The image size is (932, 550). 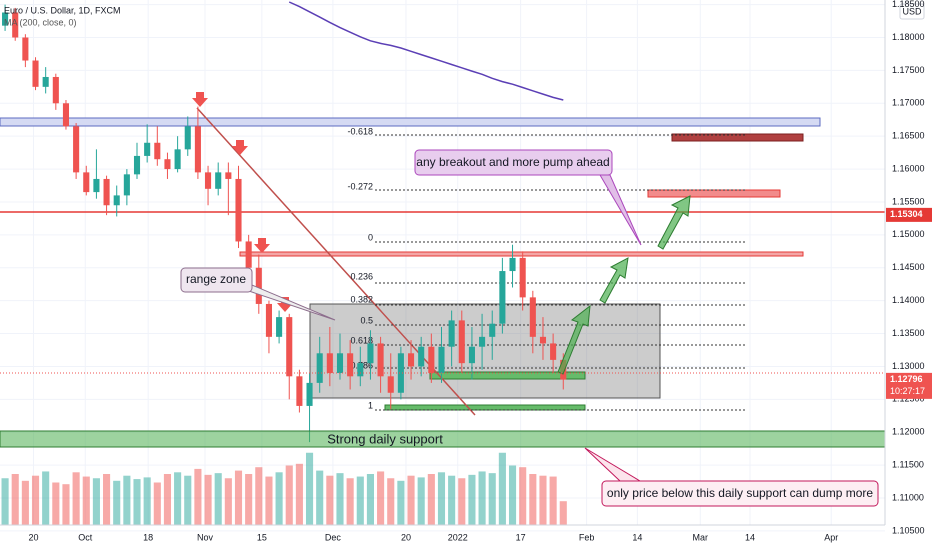 What do you see at coordinates (906, 214) in the screenshot?
I see `level-tag-text: 1.15304` at bounding box center [906, 214].